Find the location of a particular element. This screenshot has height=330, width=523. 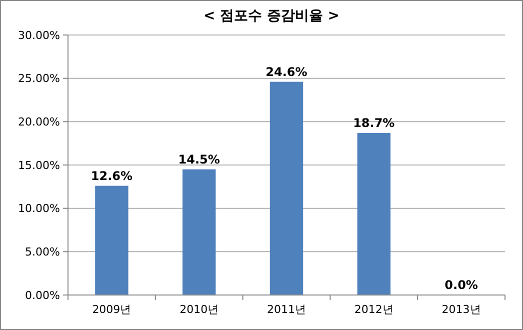

chart-title: < 점포수 증감비율 > is located at coordinates (271, 16).